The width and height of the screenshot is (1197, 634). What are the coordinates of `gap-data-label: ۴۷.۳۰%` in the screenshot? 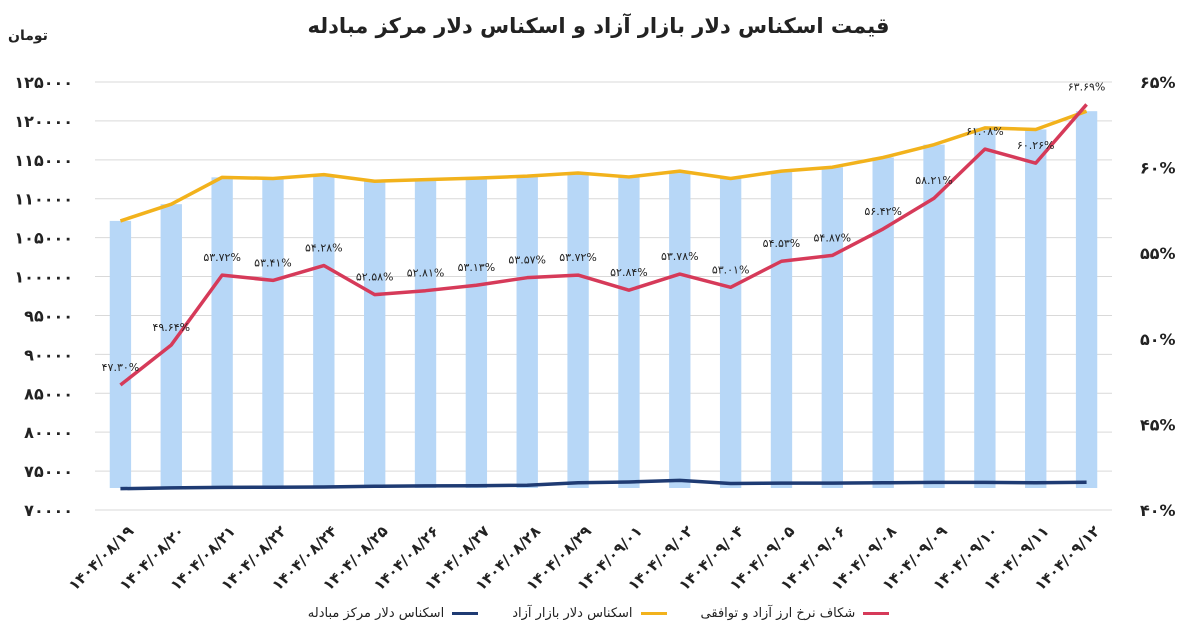 It's located at (121, 367).